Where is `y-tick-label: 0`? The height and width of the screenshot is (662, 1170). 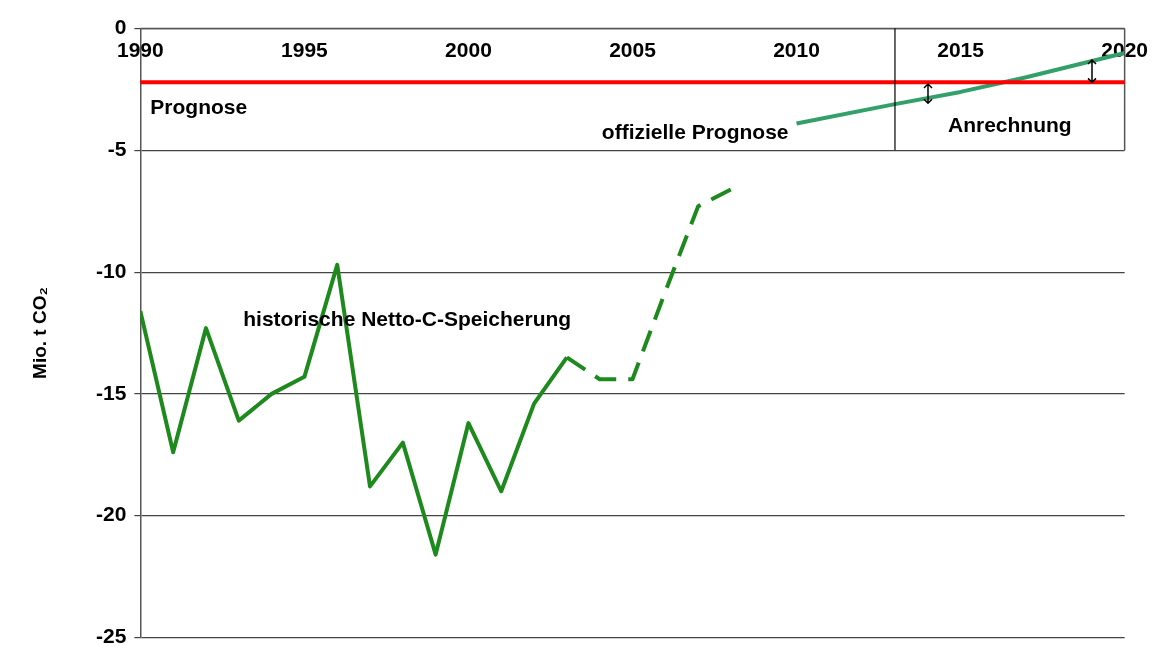 y-tick-label: 0 is located at coordinates (120, 27).